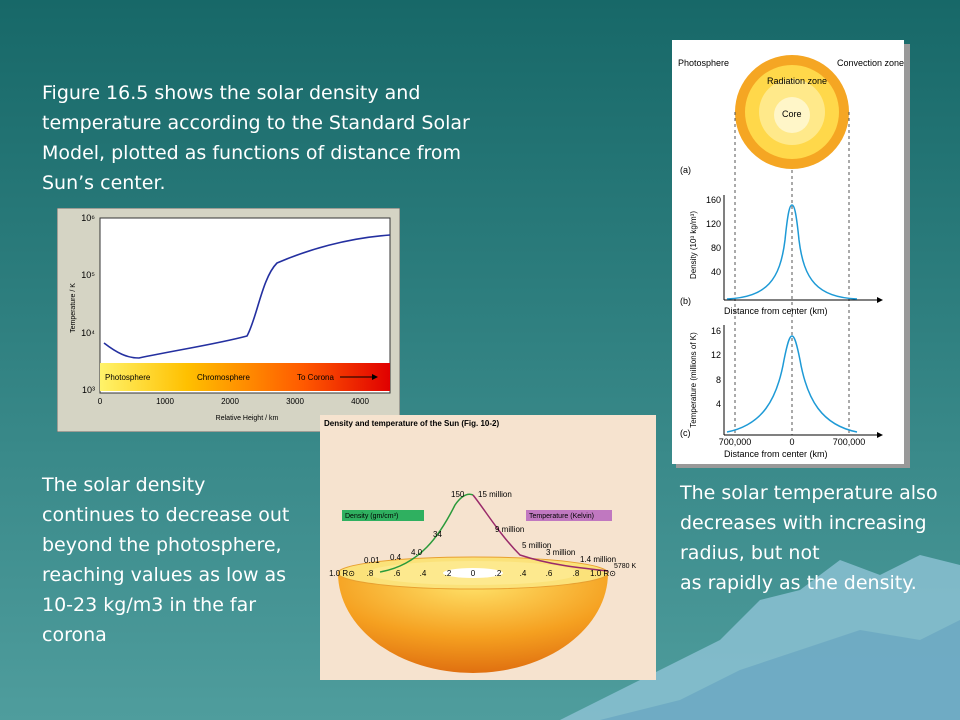 The width and height of the screenshot is (960, 720). Describe the element at coordinates (88, 333) in the screenshot. I see `y-tick-label: 10⁴` at that location.